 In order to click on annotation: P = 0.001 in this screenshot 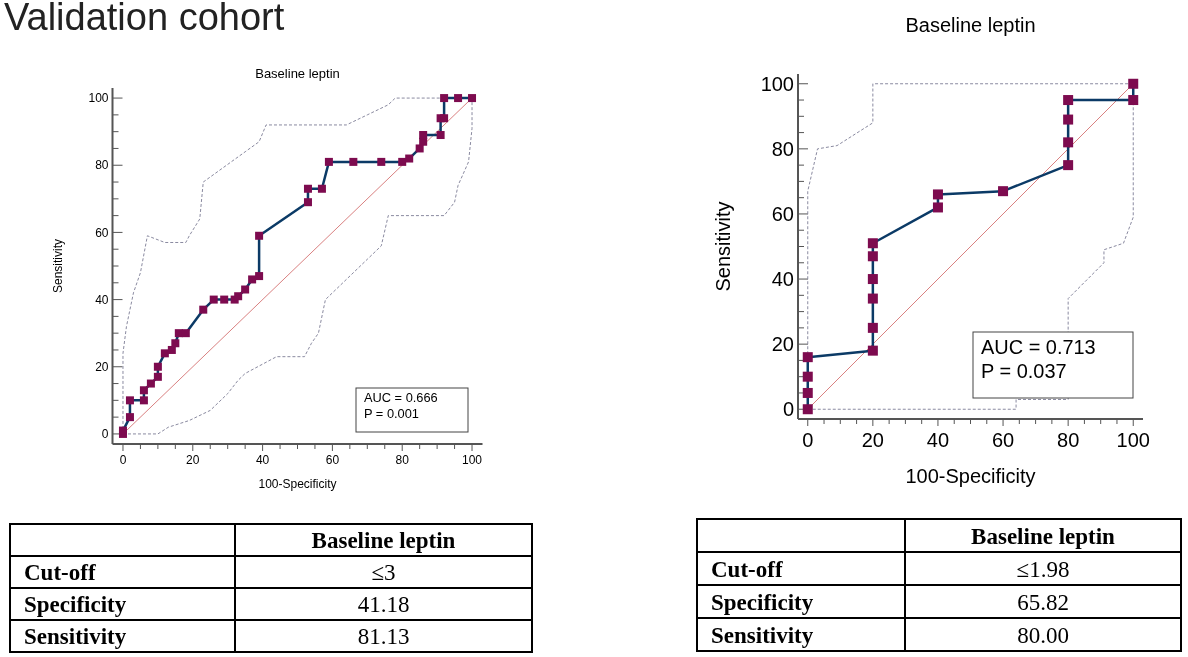, I will do `click(391, 413)`.